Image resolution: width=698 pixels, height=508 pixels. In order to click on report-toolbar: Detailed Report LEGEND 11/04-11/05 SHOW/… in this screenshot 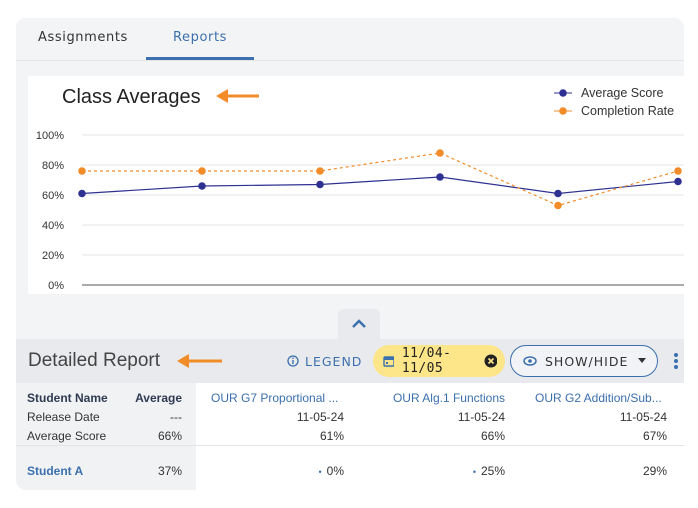, I will do `click(350, 361)`.